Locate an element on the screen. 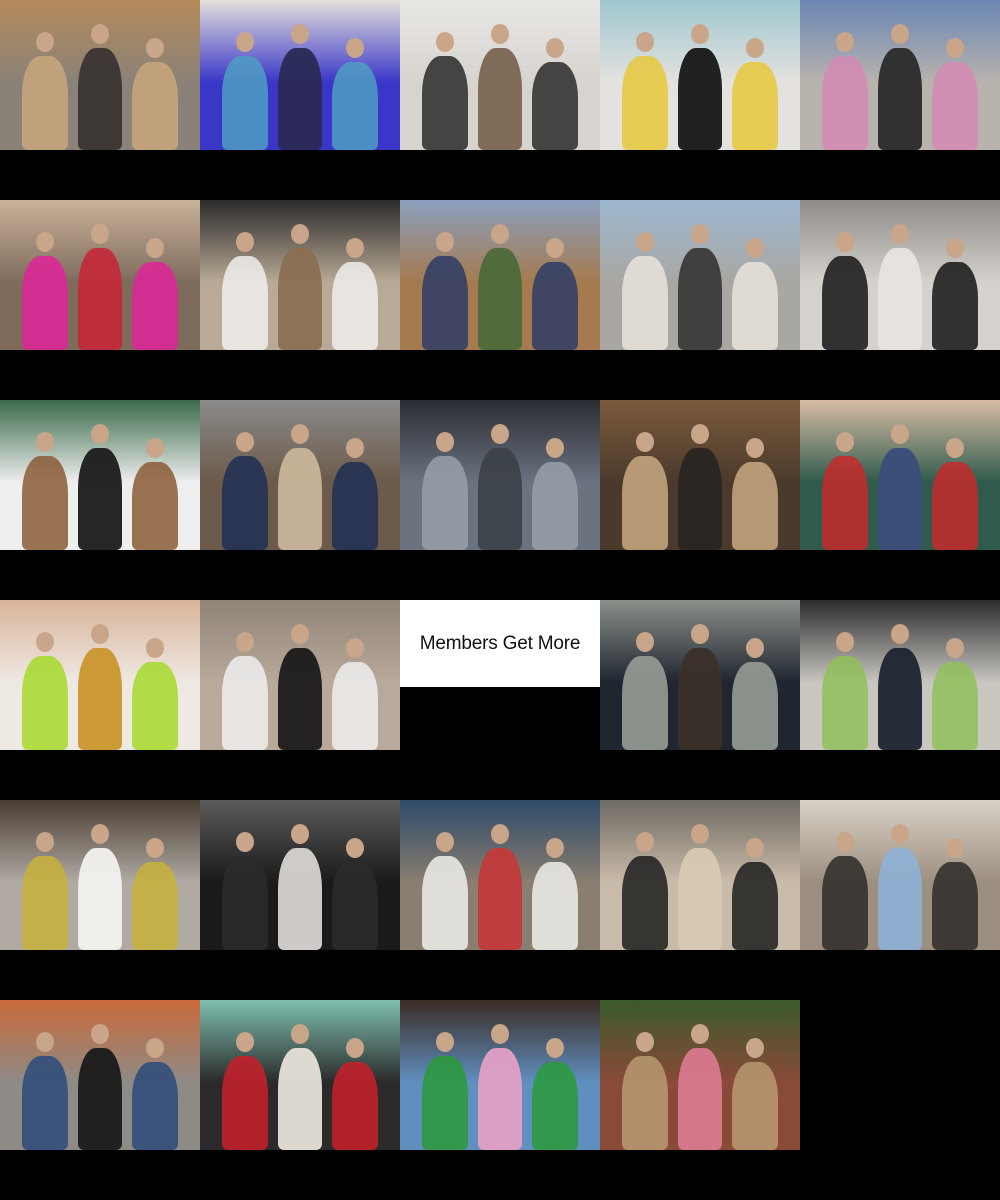 The width and height of the screenshot is (1000, 1200). image-tile-street-style-denim-leather is located at coordinates (900, 75).